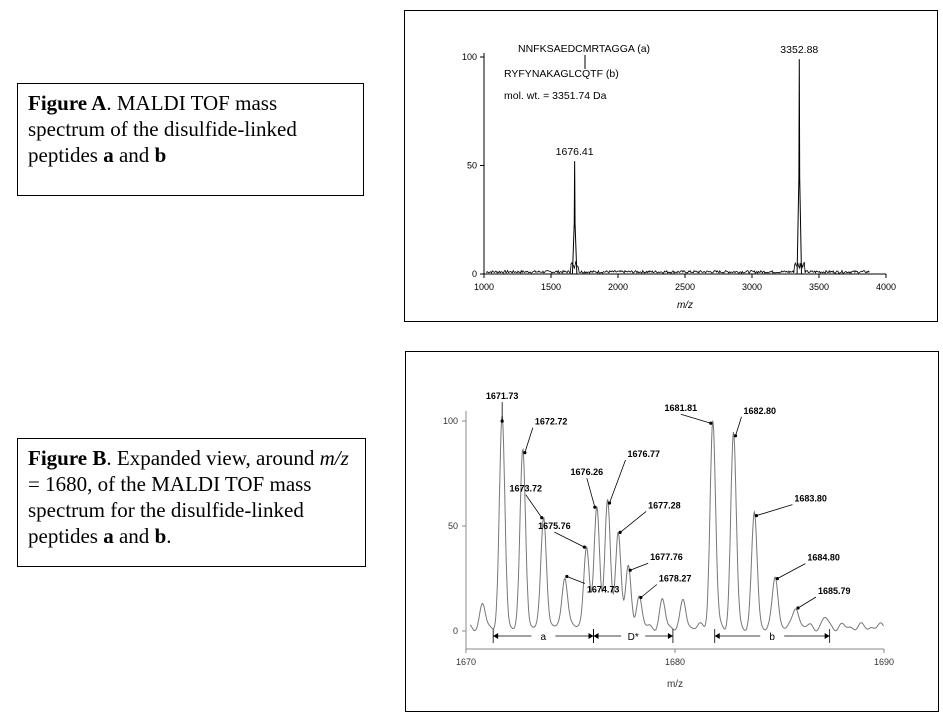  What do you see at coordinates (675, 579) in the screenshot?
I see `peak-label-9: 1678.27` at bounding box center [675, 579].